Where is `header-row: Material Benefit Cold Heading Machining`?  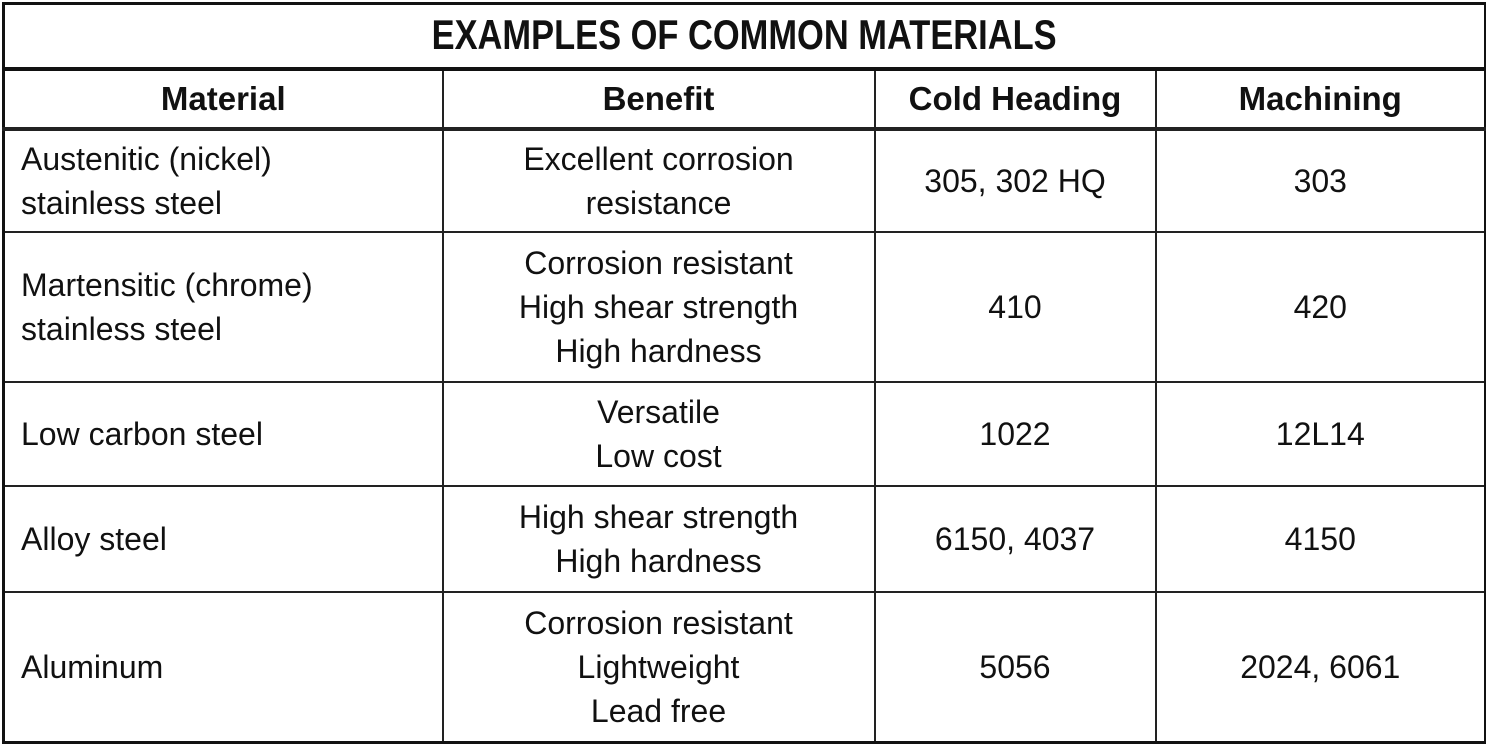 header-row: Material Benefit Cold Heading Machining is located at coordinates (744, 99).